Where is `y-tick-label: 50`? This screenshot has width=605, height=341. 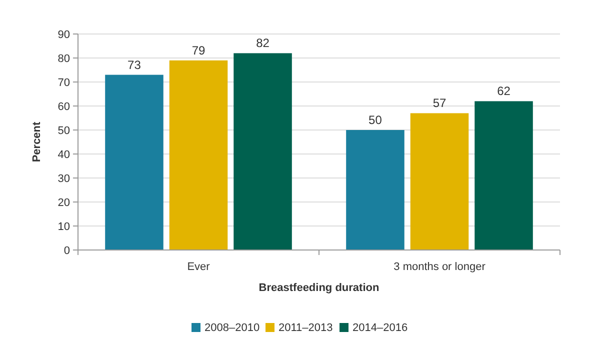
y-tick-label: 50 is located at coordinates (64, 130).